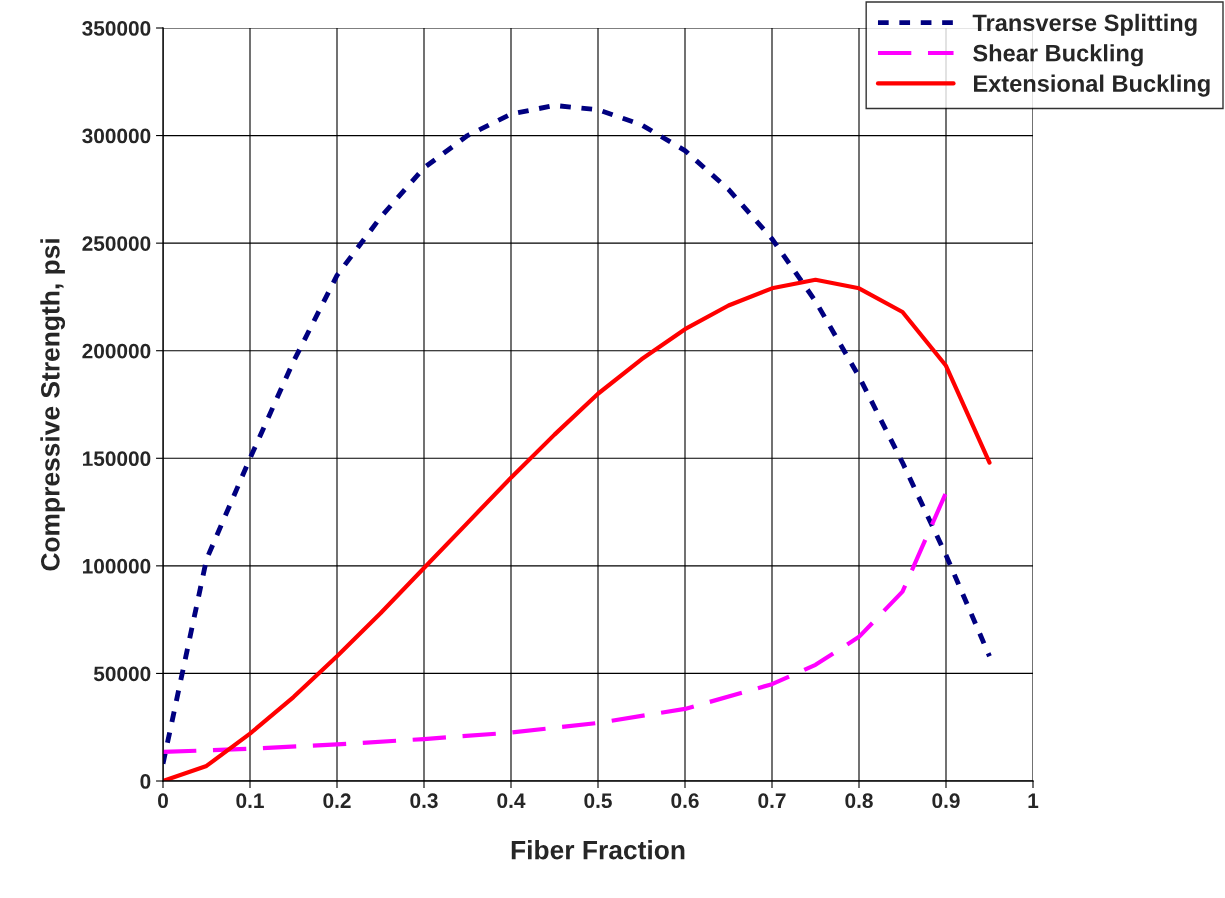  What do you see at coordinates (53, 405) in the screenshot?
I see `y-axis-title: Compressive Strength, psi` at bounding box center [53, 405].